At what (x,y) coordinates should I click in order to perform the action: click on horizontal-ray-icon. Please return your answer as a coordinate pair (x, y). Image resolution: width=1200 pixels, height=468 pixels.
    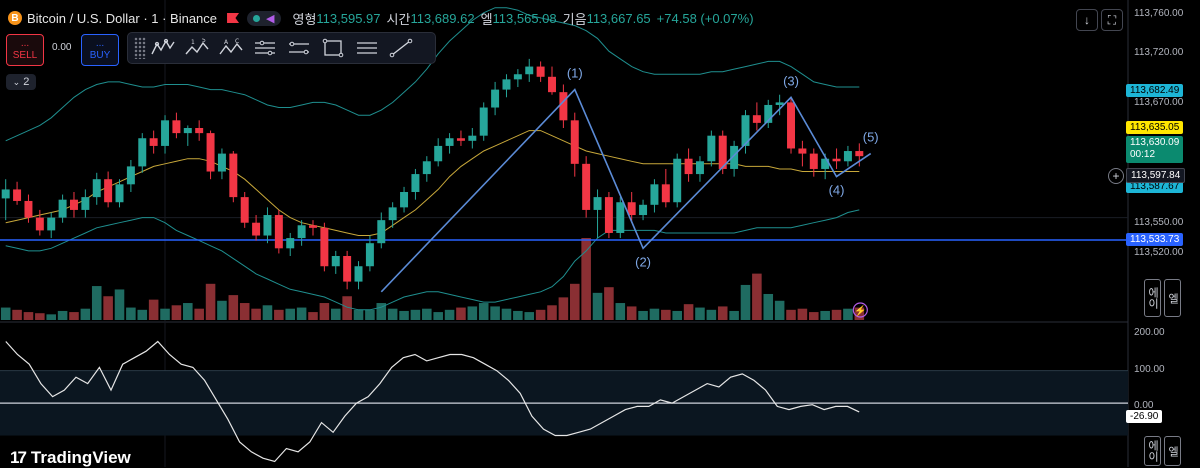
    Looking at the image, I should click on (299, 48).